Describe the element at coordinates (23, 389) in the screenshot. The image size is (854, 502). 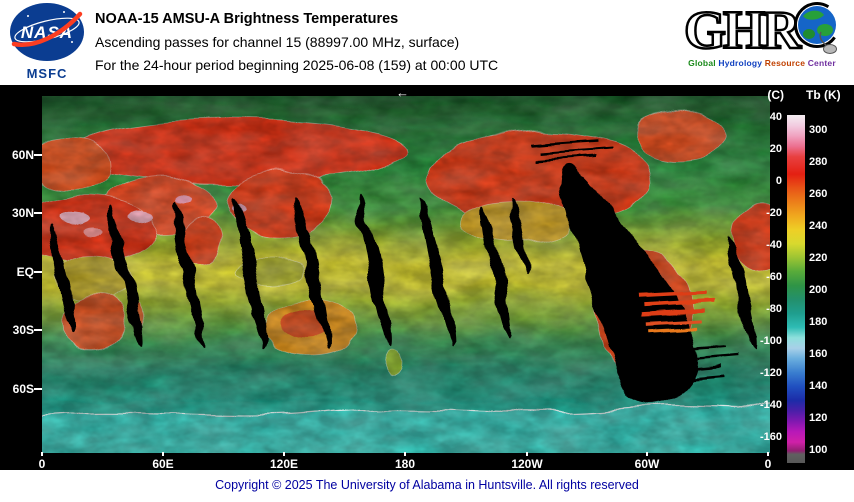
I see `lat-label-60s: 60S` at that location.